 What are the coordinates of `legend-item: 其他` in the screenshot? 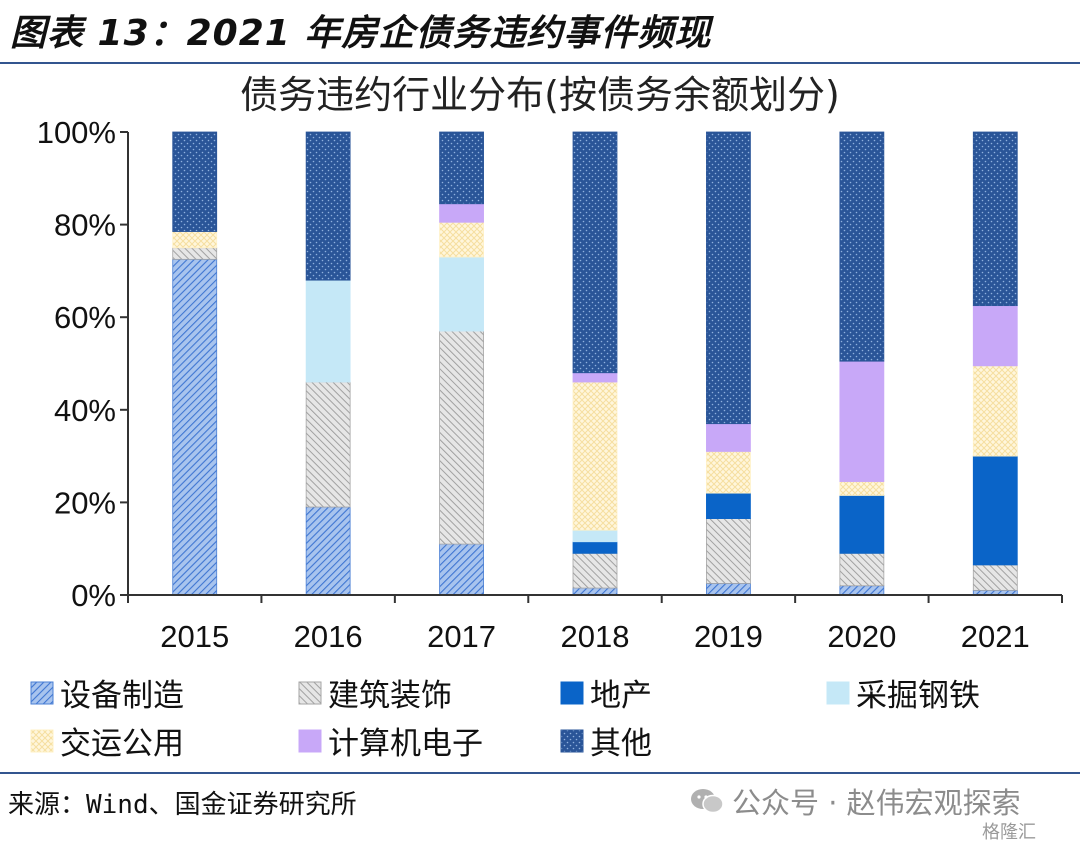 It's located at (606, 740).